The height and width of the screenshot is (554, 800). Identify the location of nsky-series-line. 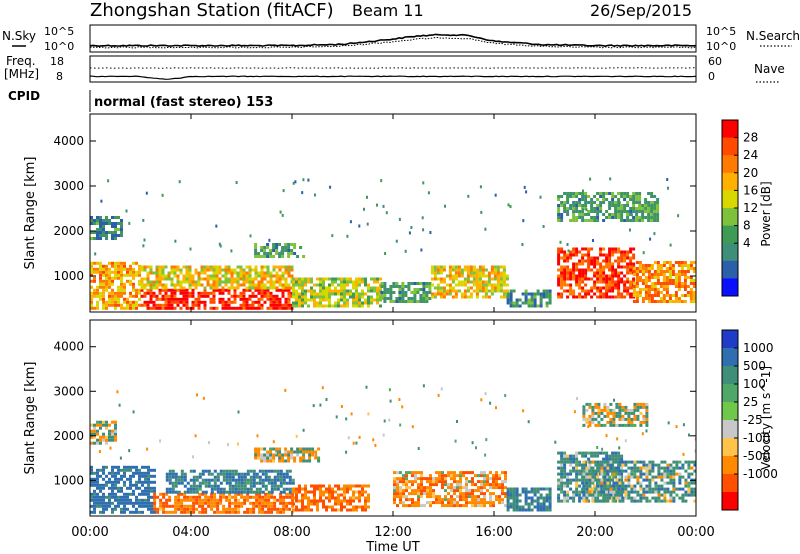
(393, 40).